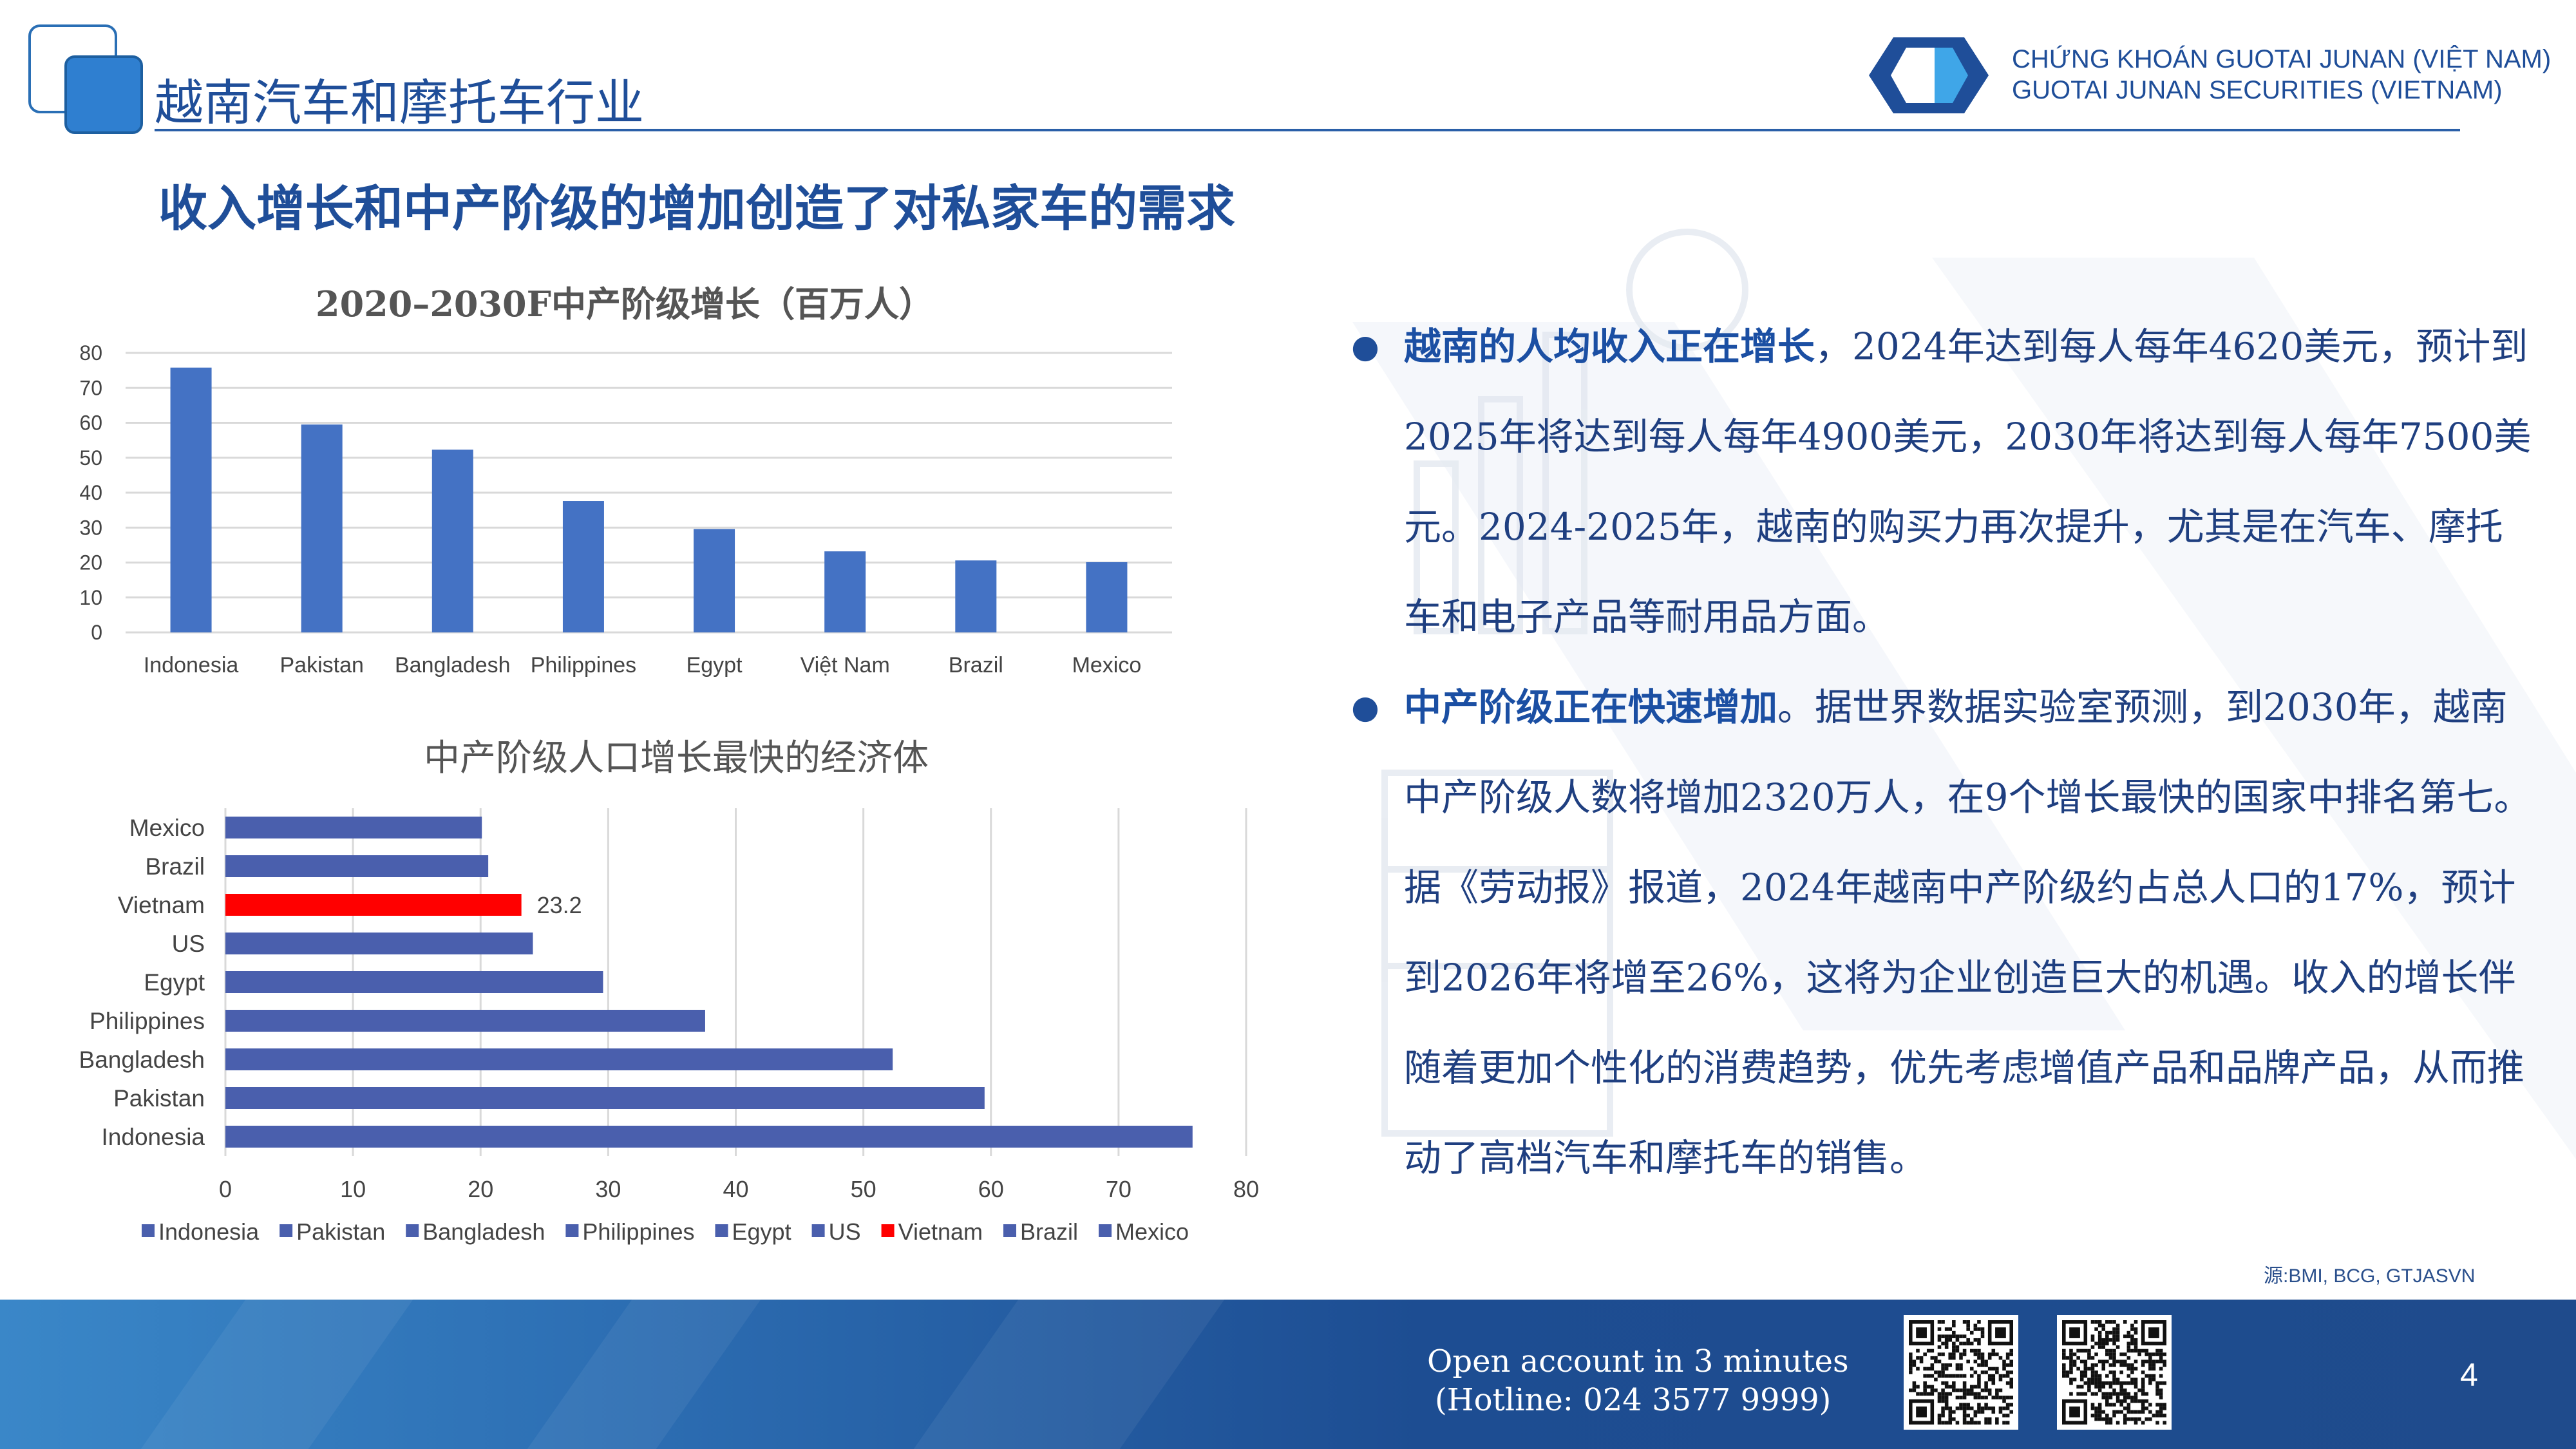 This screenshot has height=1449, width=2576. Describe the element at coordinates (483, 1231) in the screenshot. I see `legend-label: Bangladesh` at that location.